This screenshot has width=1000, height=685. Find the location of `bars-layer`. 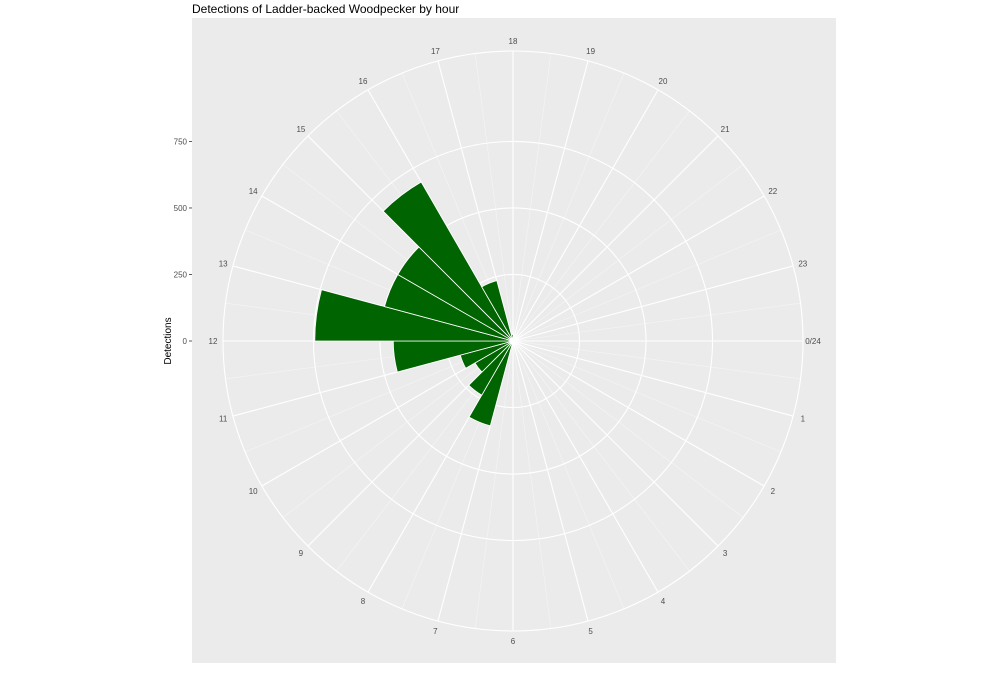

bars-layer is located at coordinates (414, 304).